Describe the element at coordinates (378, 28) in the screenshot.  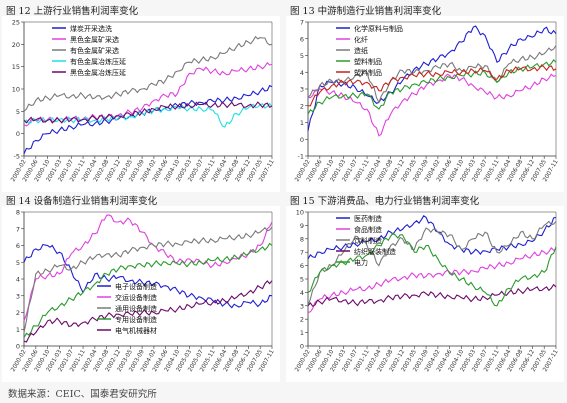
I see `legend-label: 化学原料与制品` at that location.